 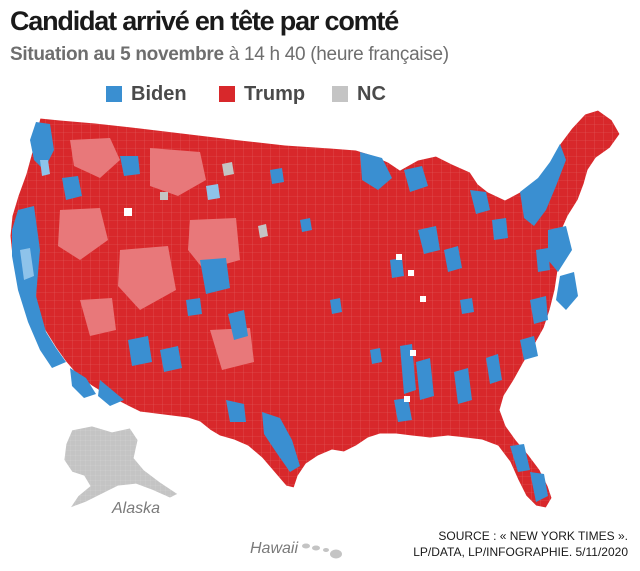 I want to click on legend-label-nc: NC, so click(x=371, y=93).